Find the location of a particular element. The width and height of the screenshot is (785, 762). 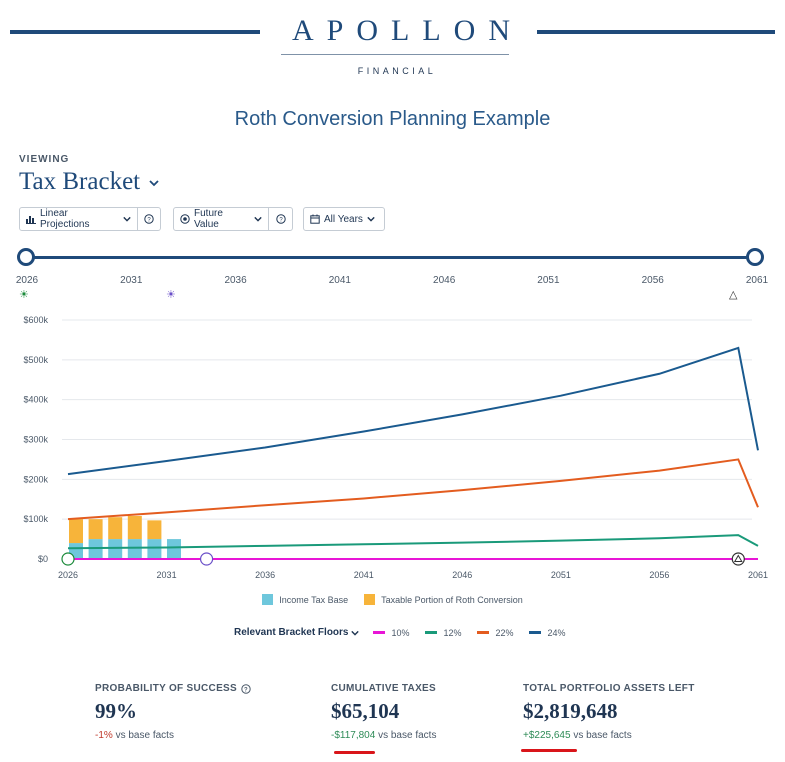

view-selector-value: Tax Bracket is located at coordinates (80, 181).